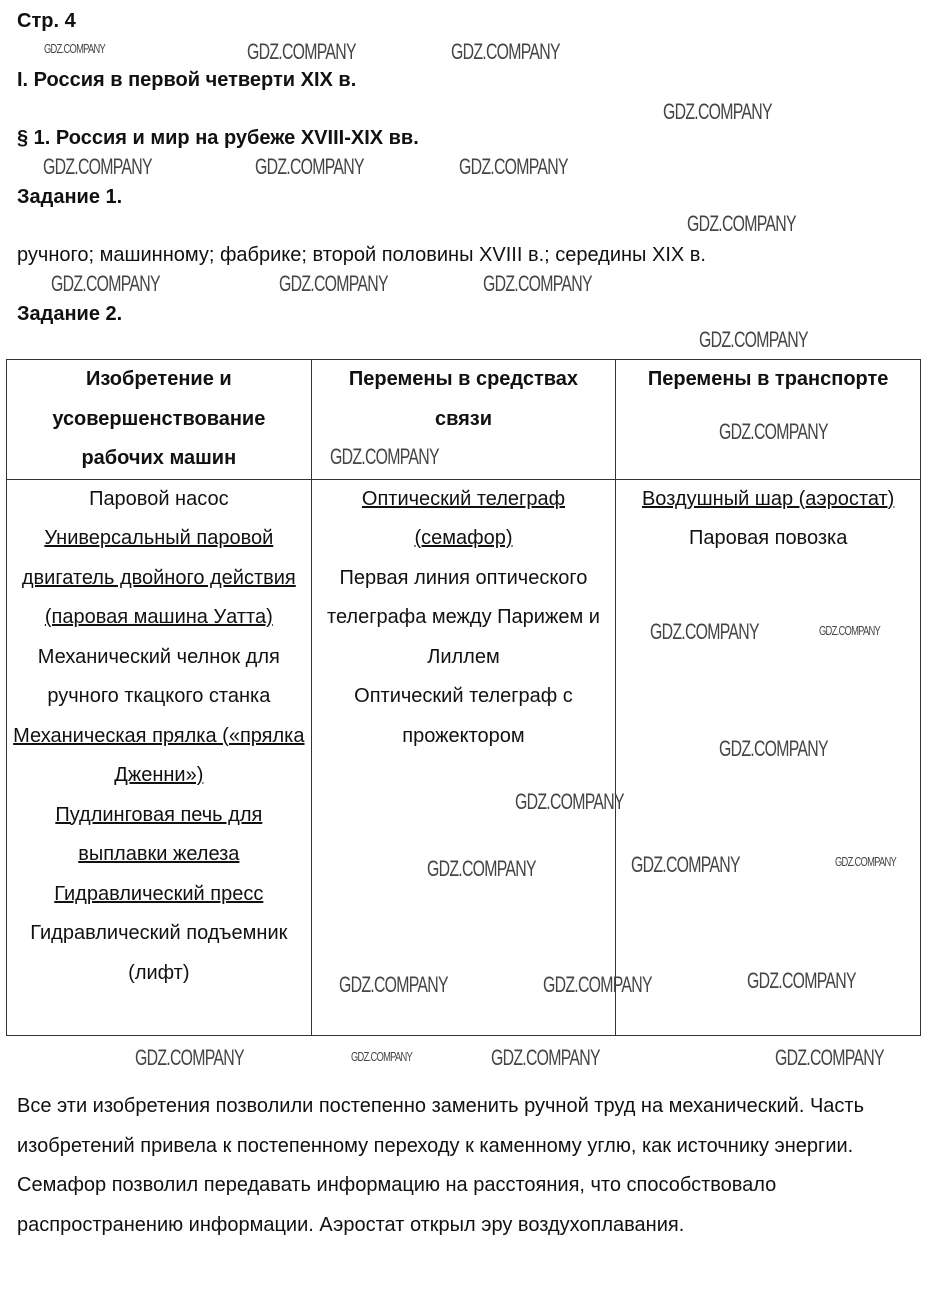  I want to click on list-item: Паровой насос, so click(159, 498).